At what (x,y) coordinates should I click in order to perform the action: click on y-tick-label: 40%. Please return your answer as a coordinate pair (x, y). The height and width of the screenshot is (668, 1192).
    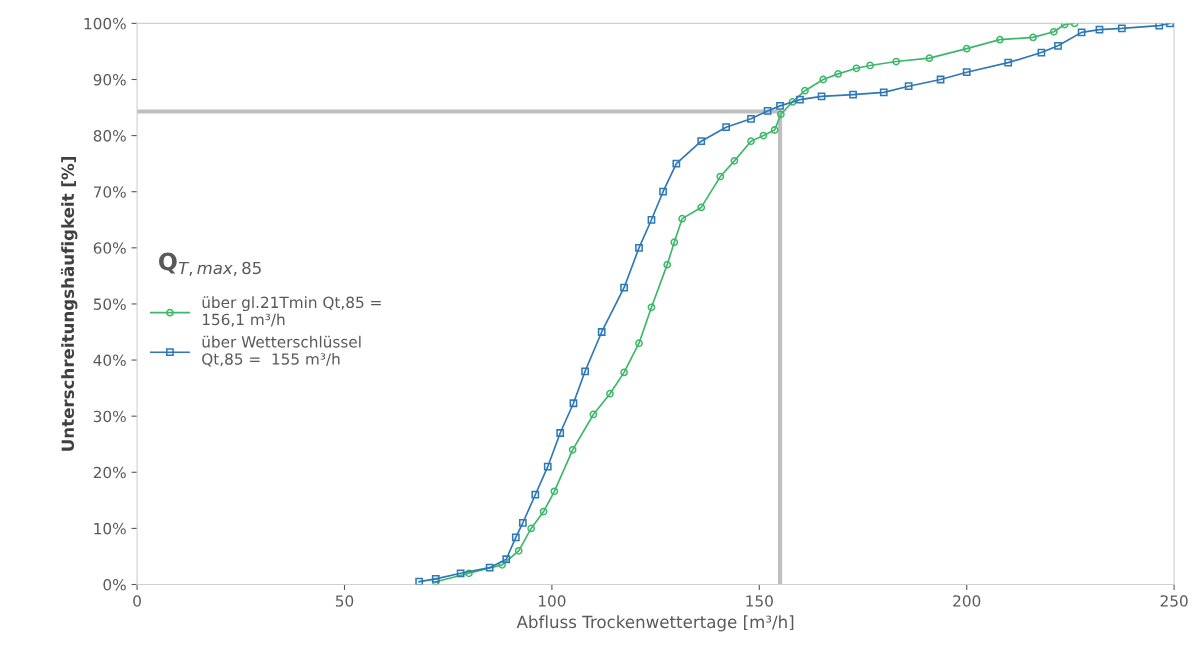
    Looking at the image, I should click on (109, 360).